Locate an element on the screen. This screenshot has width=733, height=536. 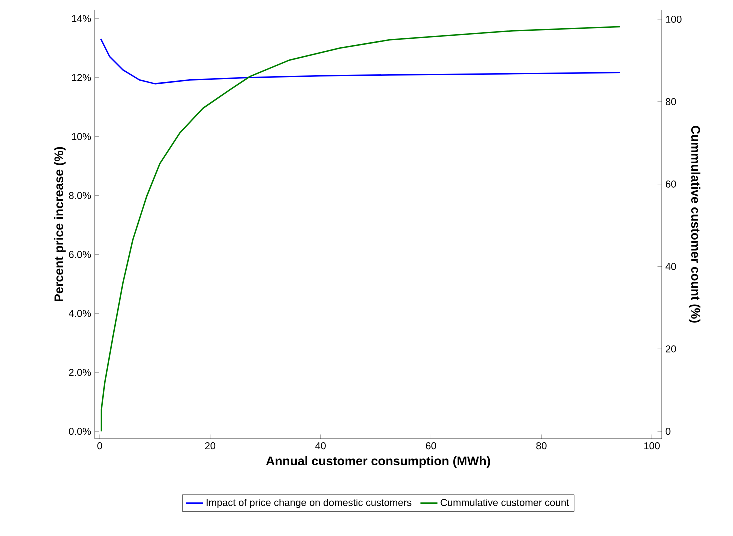
y-tick-label: 14% is located at coordinates (82, 18).